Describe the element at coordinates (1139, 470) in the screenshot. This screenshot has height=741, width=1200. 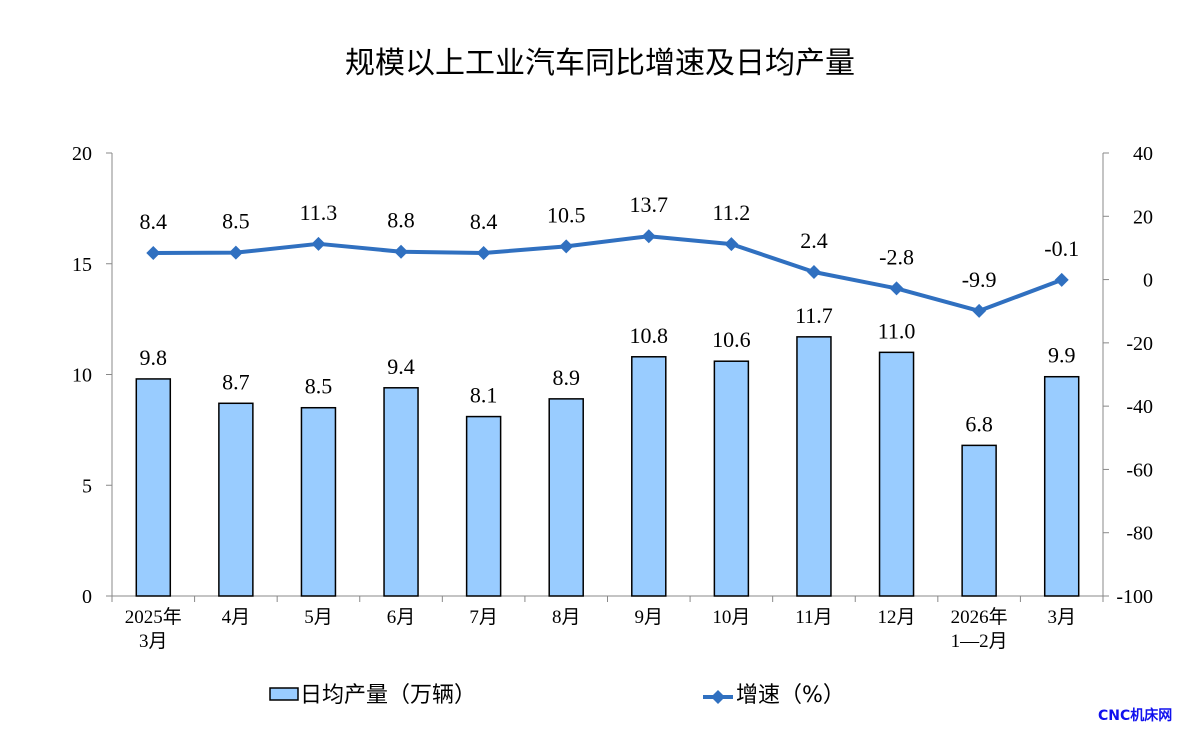
I see `right-tick-label: -60` at that location.